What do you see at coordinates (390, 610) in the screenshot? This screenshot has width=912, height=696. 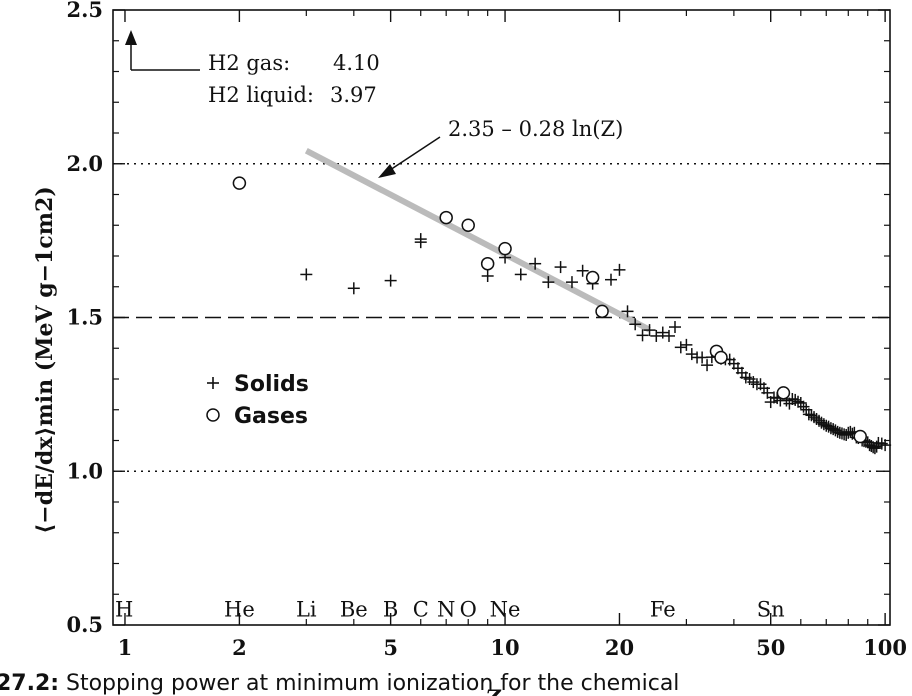 I see `element-label-b: B` at bounding box center [390, 610].